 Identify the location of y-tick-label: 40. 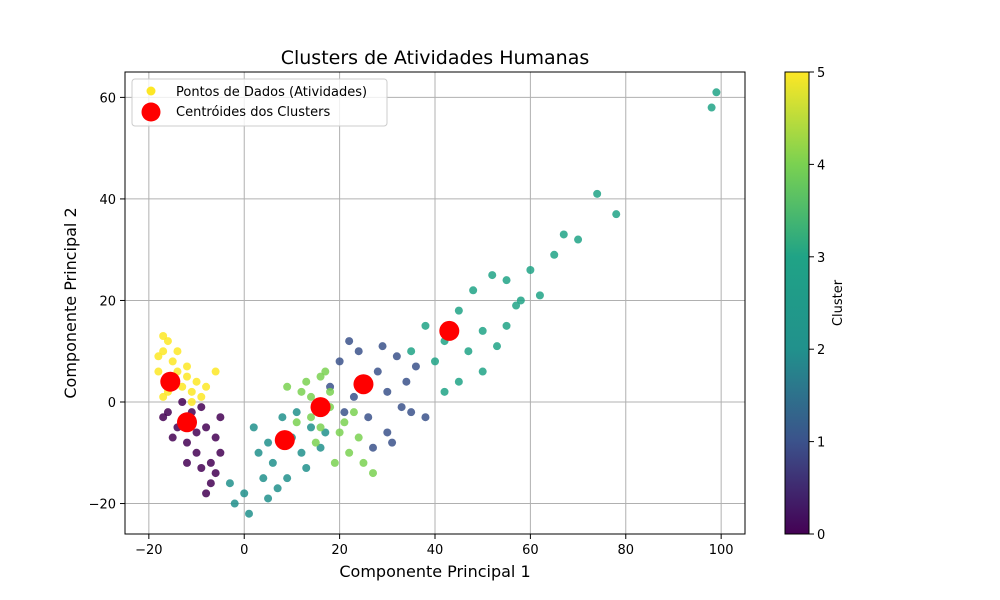
(107, 200).